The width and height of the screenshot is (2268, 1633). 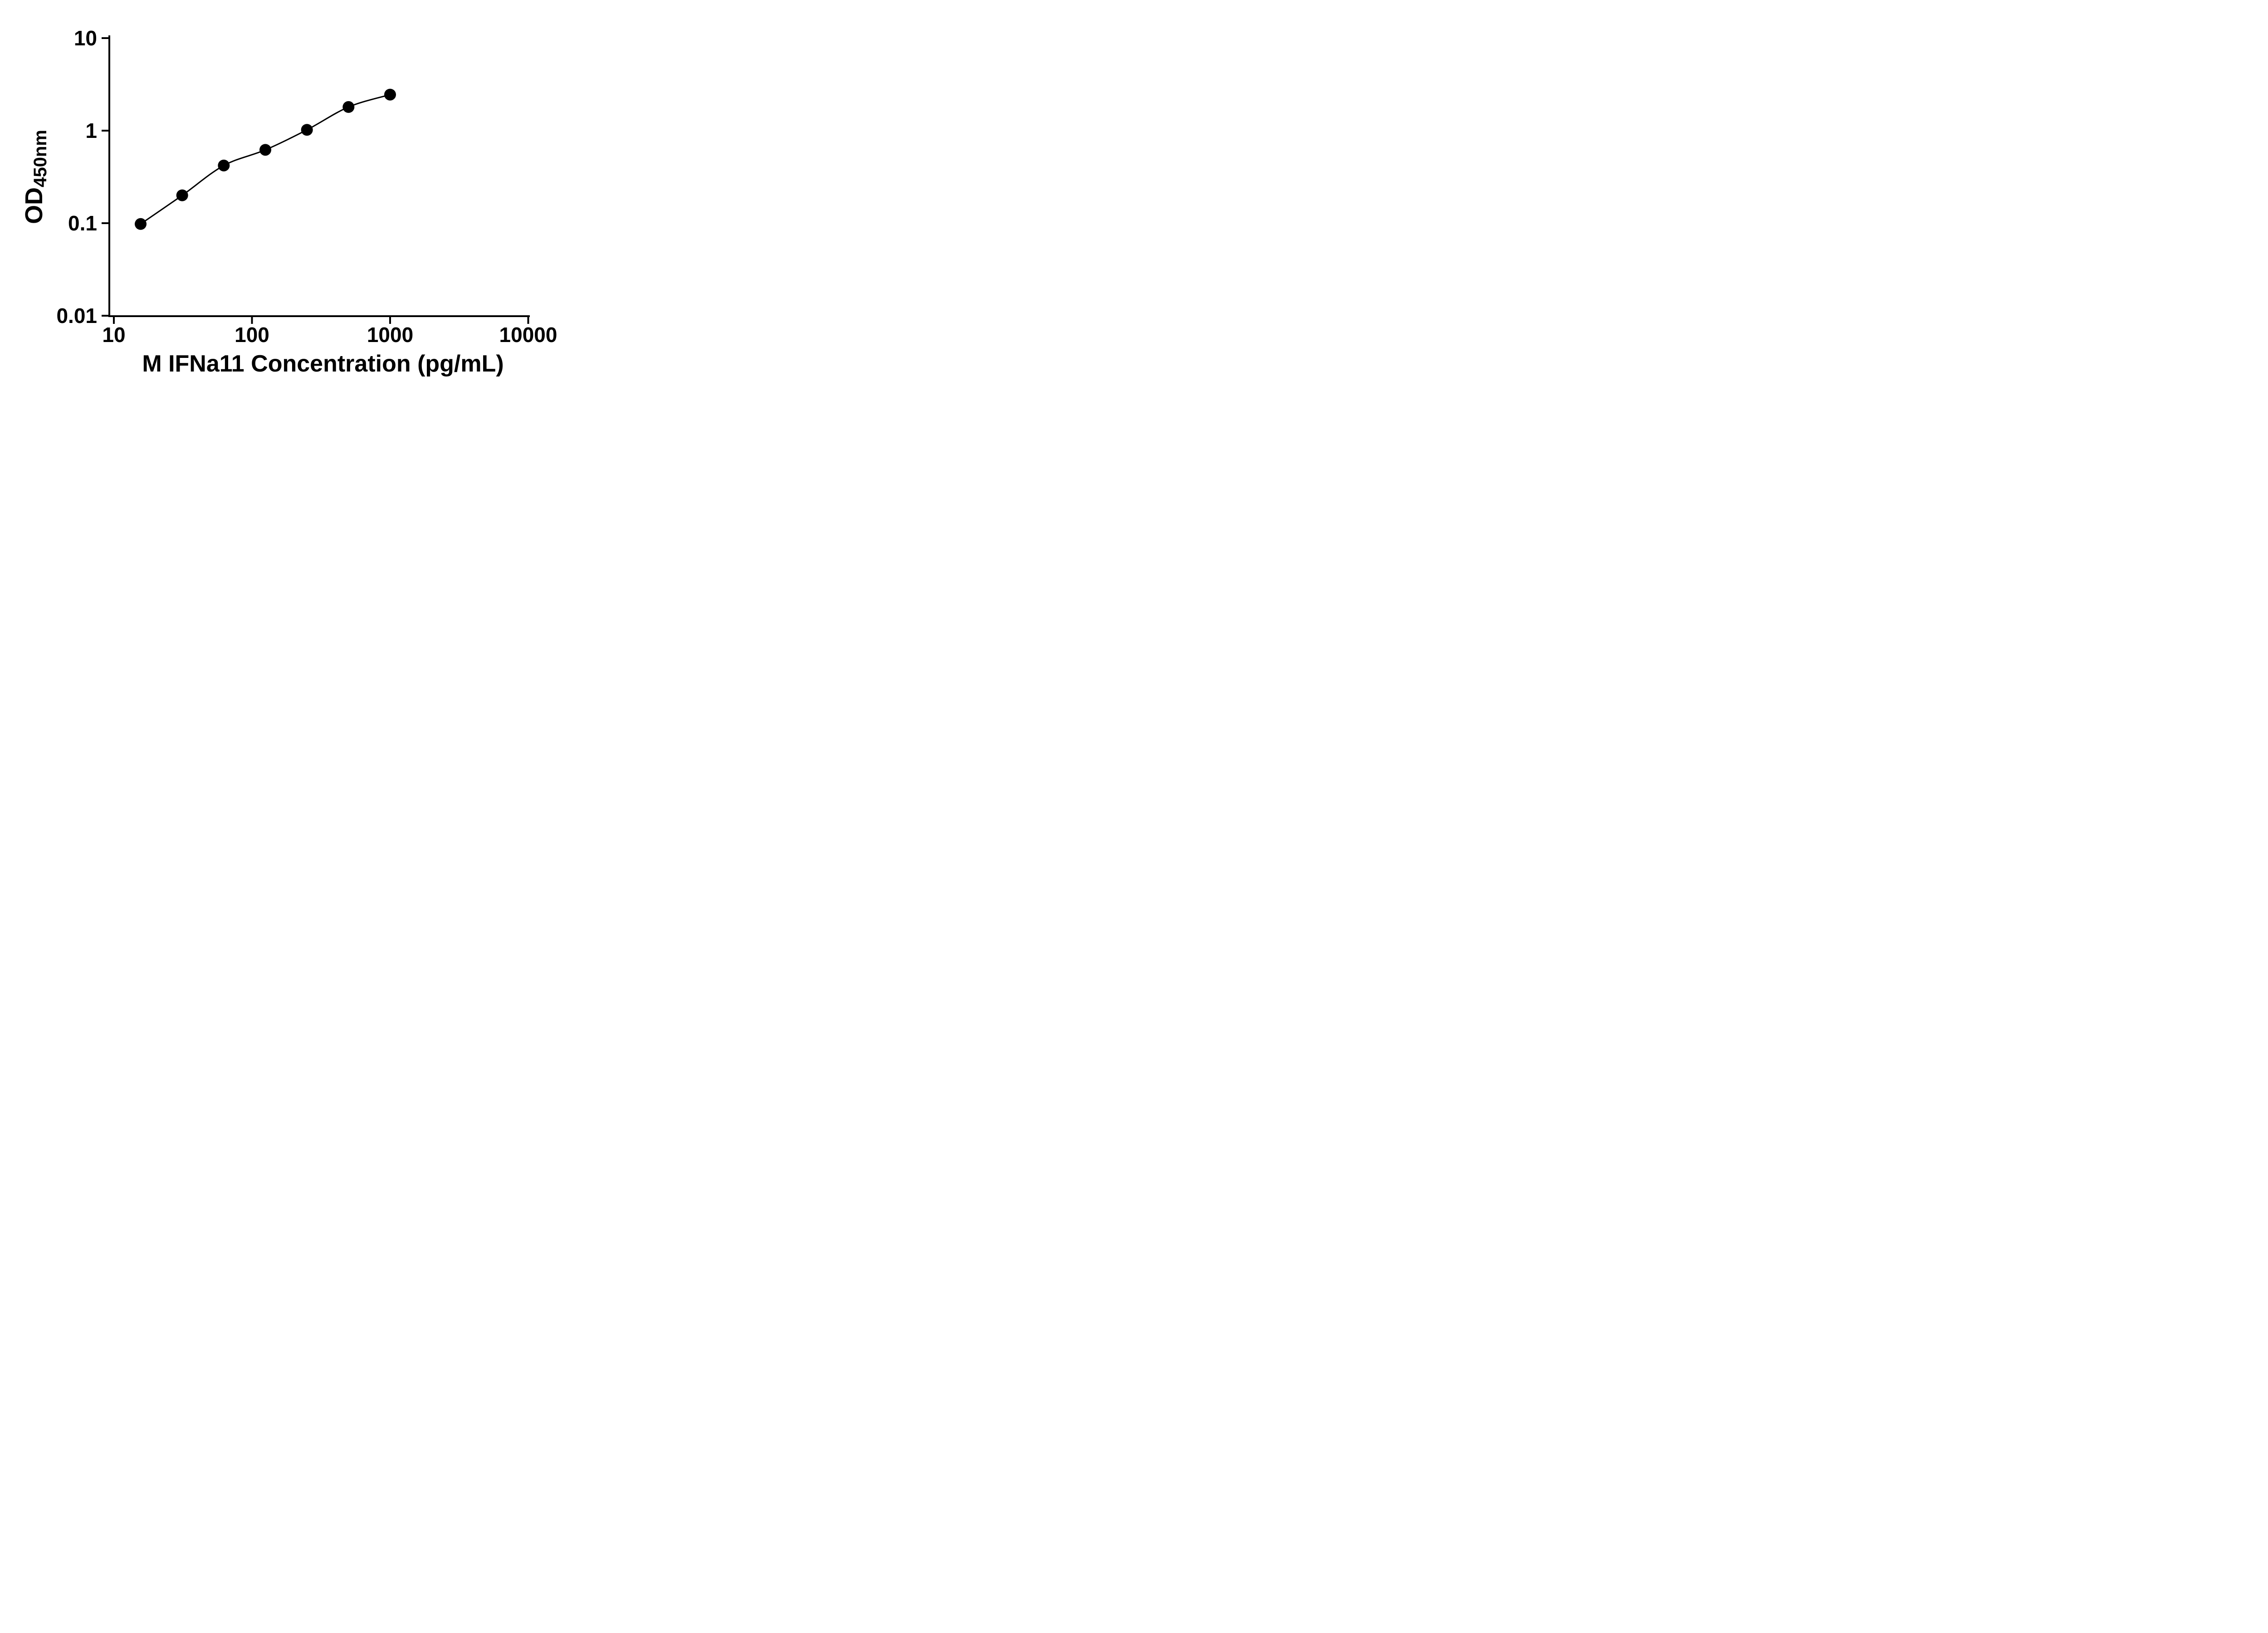 What do you see at coordinates (252, 335) in the screenshot?
I see `x-tick-label: 100` at bounding box center [252, 335].